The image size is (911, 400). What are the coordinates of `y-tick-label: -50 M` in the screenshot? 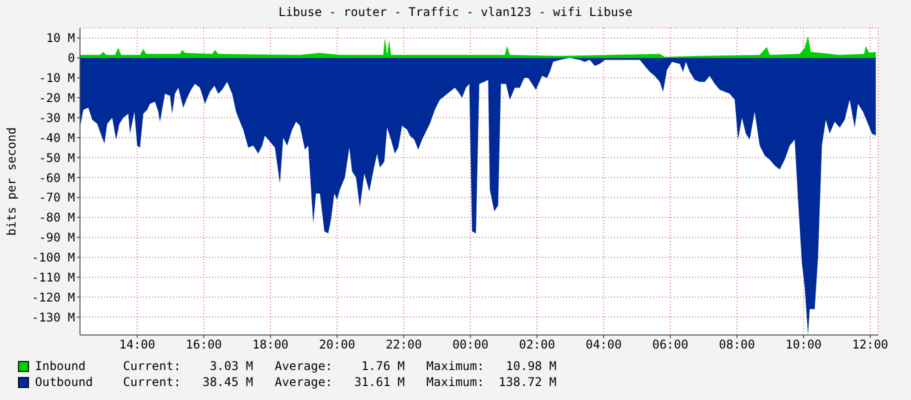 It's located at (56, 157).